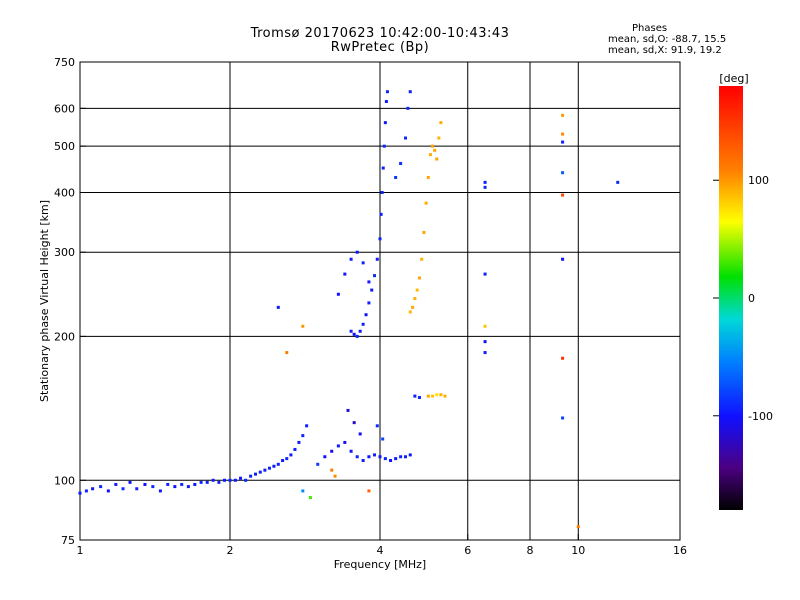 Image resolution: width=800 pixels, height=600 pixels. What do you see at coordinates (64, 336) in the screenshot?
I see `y-tick-label: 200` at bounding box center [64, 336].